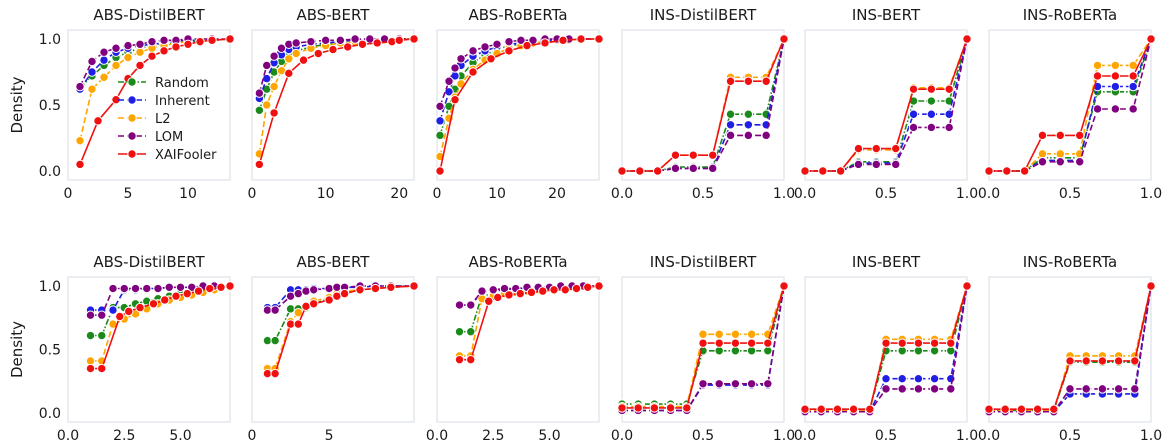  Describe the element at coordinates (17, 349) in the screenshot. I see `y-axis-label: Density` at that location.